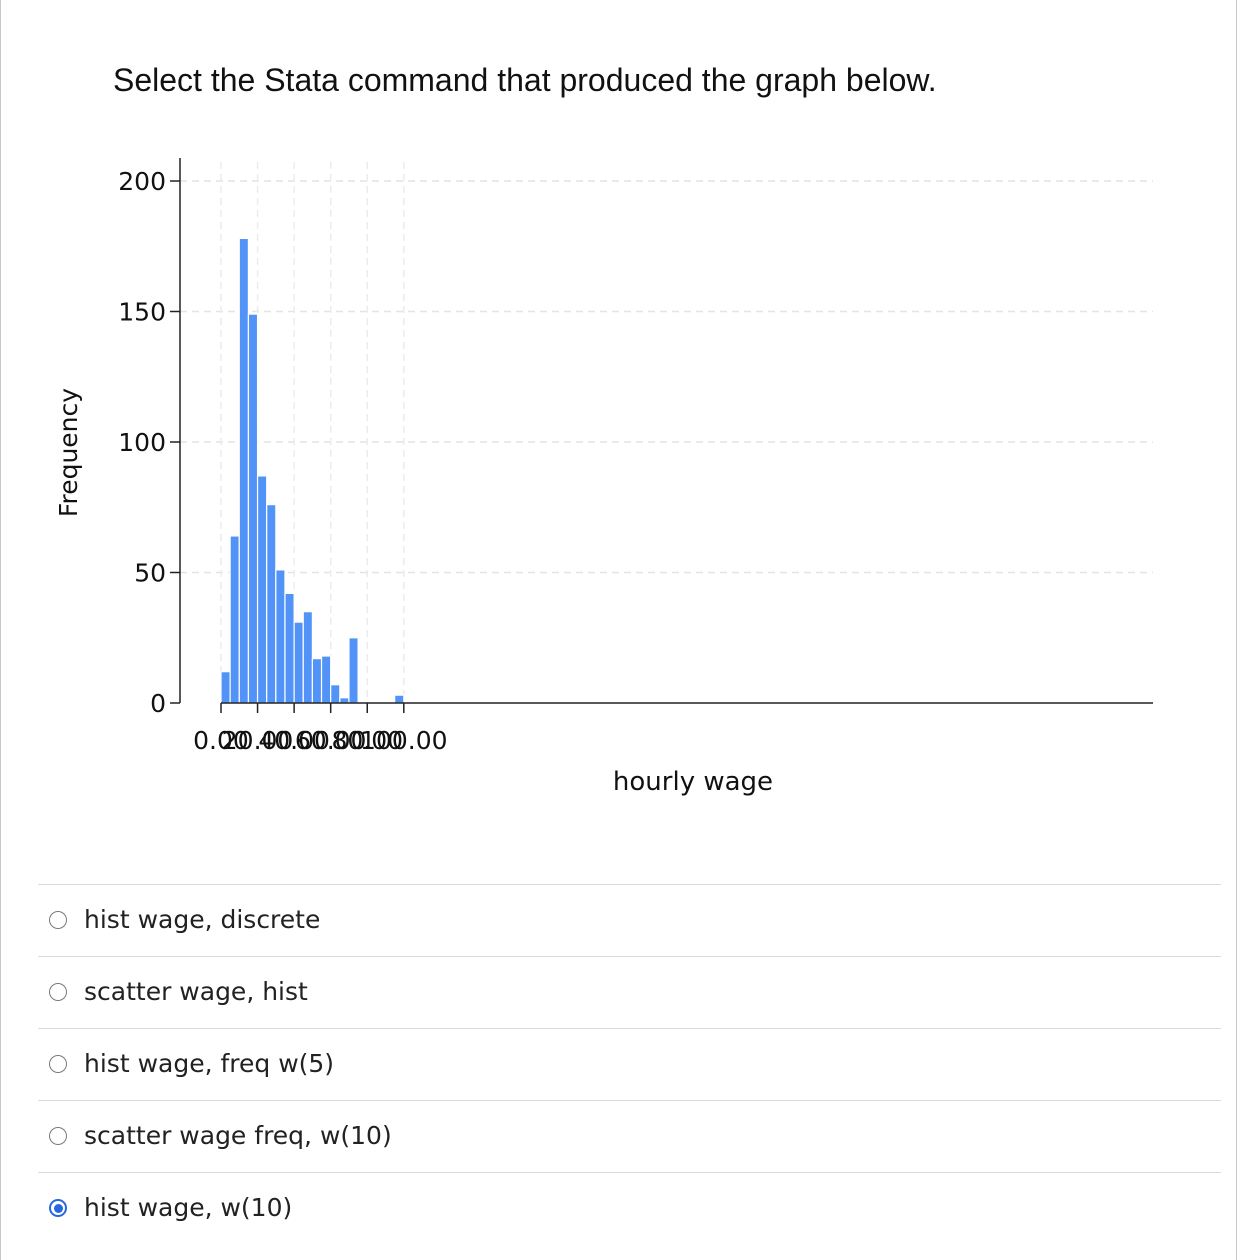 The image size is (1238, 1260). What do you see at coordinates (238, 1135) in the screenshot?
I see `answer-option-label: scatter wage freq, w(10)` at bounding box center [238, 1135].